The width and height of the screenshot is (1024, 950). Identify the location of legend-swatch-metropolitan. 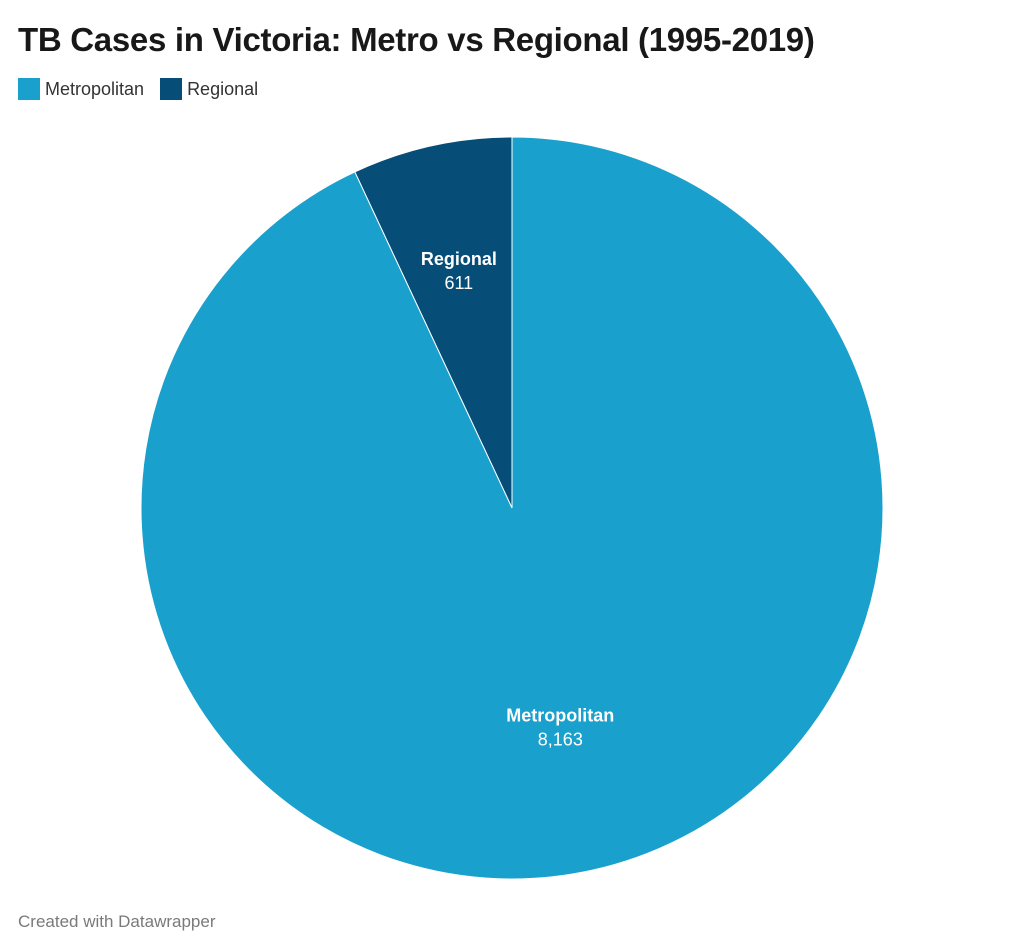
(29, 89).